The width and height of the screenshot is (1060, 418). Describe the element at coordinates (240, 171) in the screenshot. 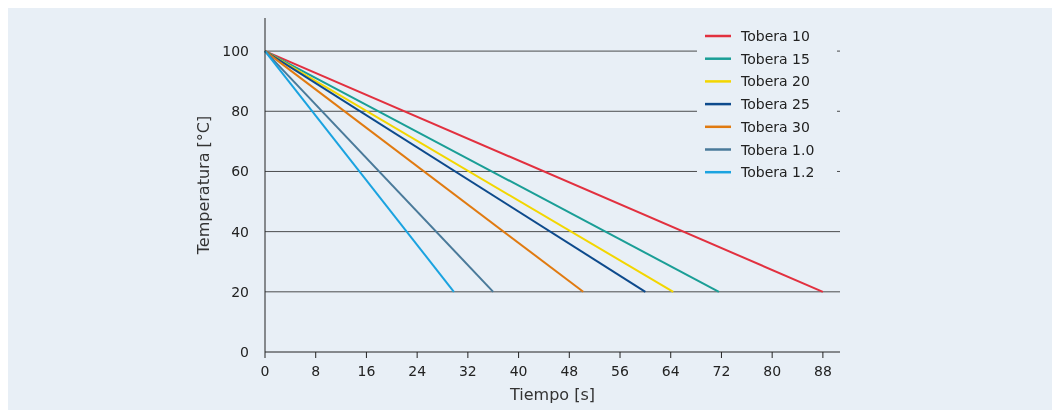

I see `y-tick-label: 60` at that location.